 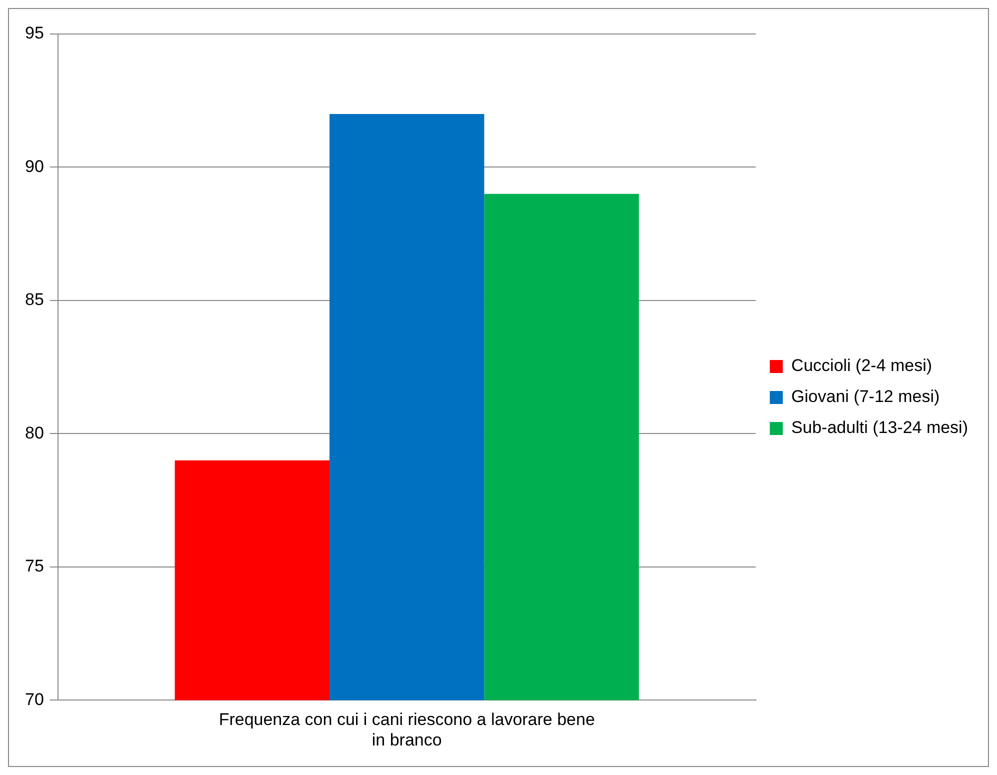 I want to click on legend-label: Sub-adulti (13-24 mesi), so click(x=879, y=428).